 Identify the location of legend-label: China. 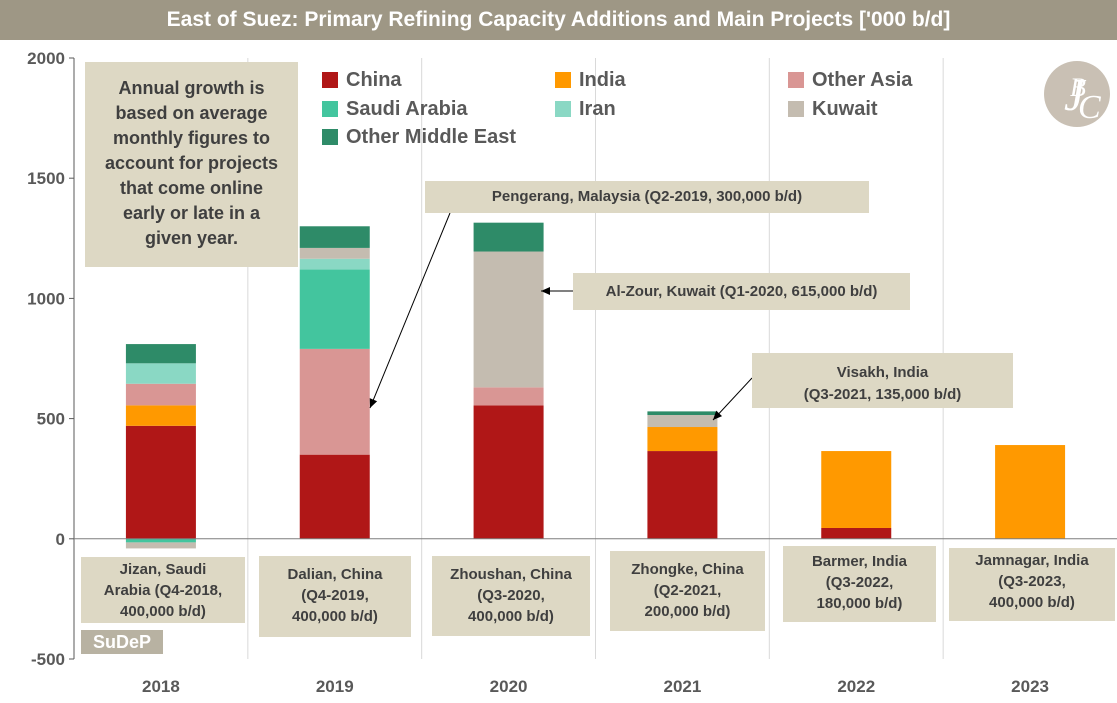
(374, 80).